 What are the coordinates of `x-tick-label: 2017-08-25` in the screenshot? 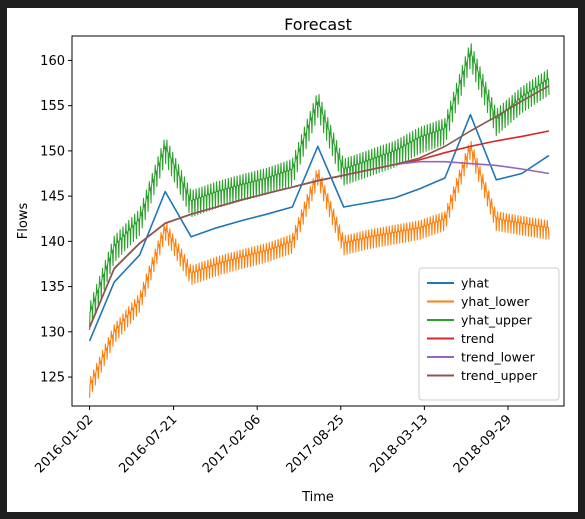 It's located at (316, 444).